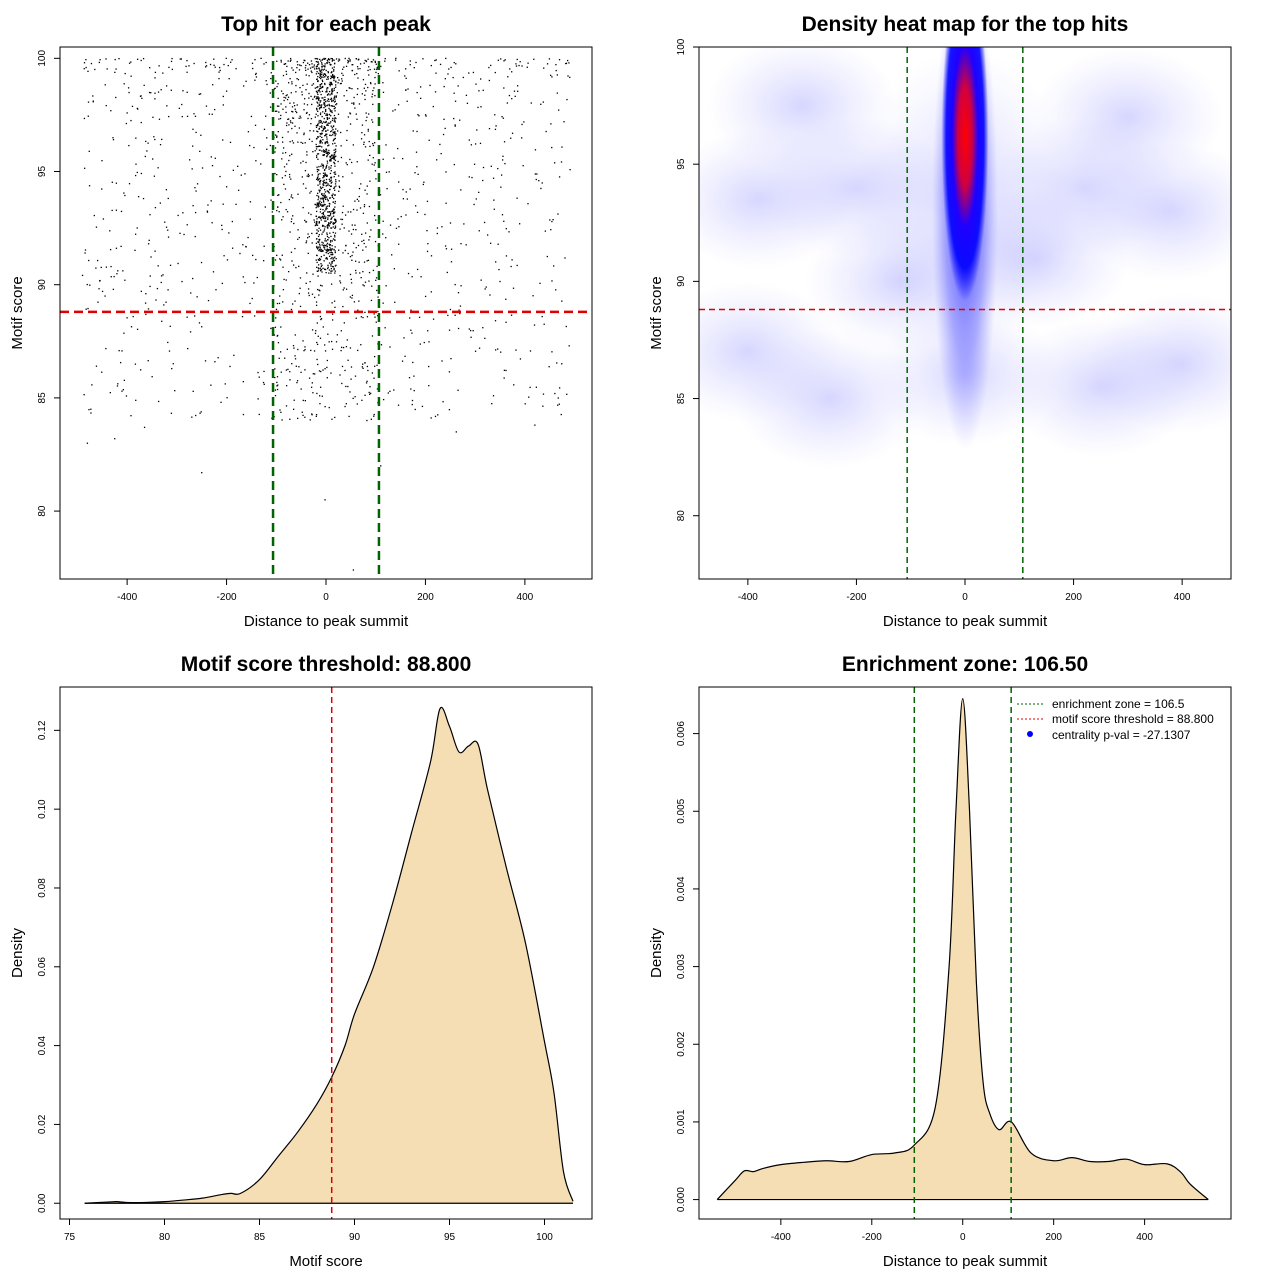 The width and height of the screenshot is (1280, 1280). What do you see at coordinates (965, 1261) in the screenshot?
I see `distance-density-xlabel: Distance to peak summit` at bounding box center [965, 1261].